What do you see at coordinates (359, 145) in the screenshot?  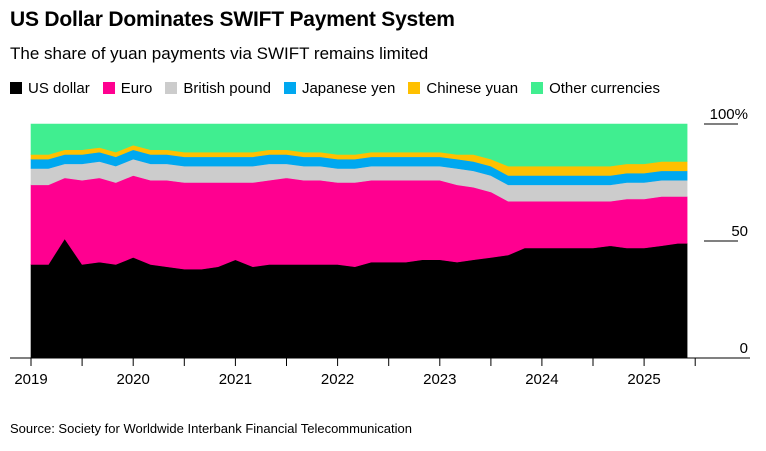 I see `area-other-currencies` at bounding box center [359, 145].